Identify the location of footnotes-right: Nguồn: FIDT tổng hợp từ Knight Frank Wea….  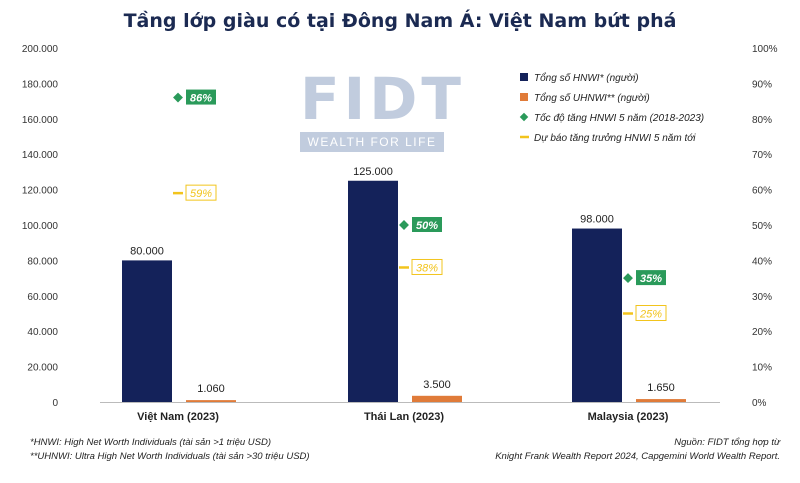
(637, 450).